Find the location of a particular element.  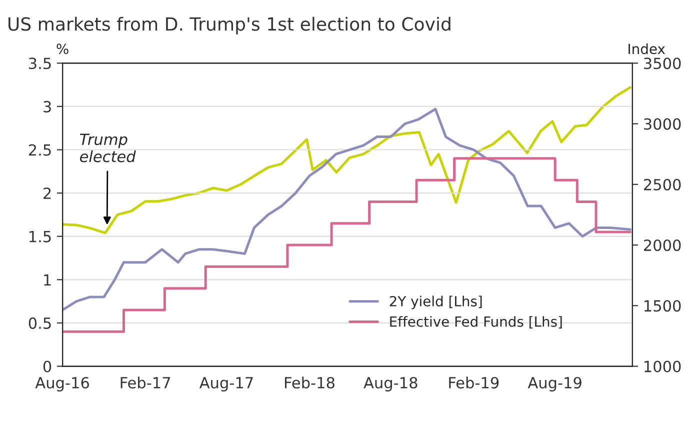

x-tick-label: Aug-18 is located at coordinates (391, 384).